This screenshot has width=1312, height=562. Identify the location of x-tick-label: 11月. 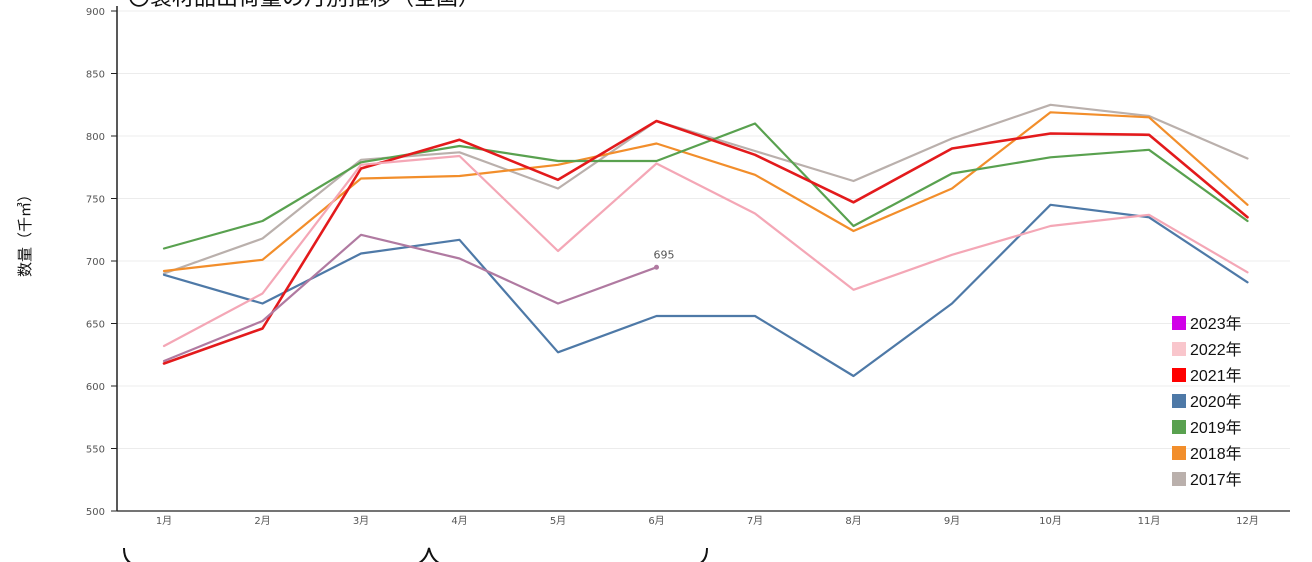
(1149, 521).